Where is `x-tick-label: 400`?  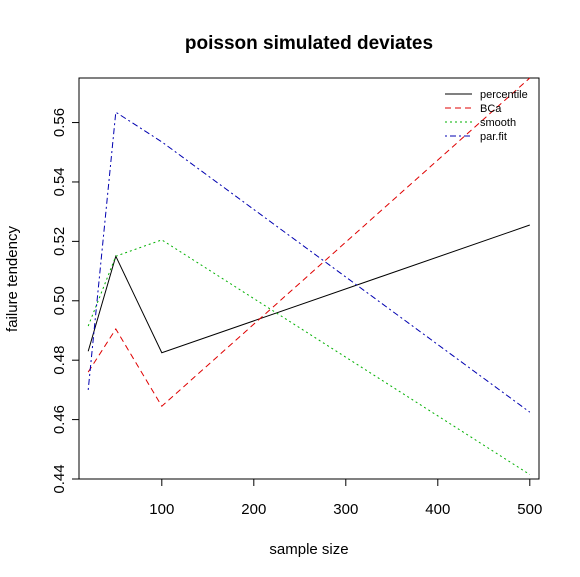 x-tick-label: 400 is located at coordinates (437, 509).